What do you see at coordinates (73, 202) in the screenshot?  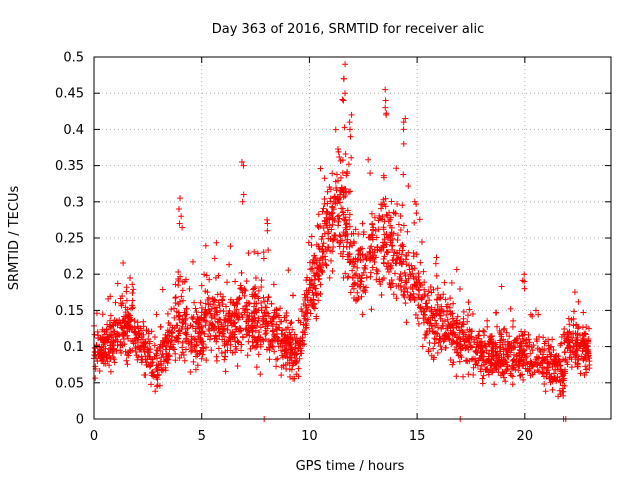 I see `y-tick-label: 0.3` at bounding box center [73, 202].